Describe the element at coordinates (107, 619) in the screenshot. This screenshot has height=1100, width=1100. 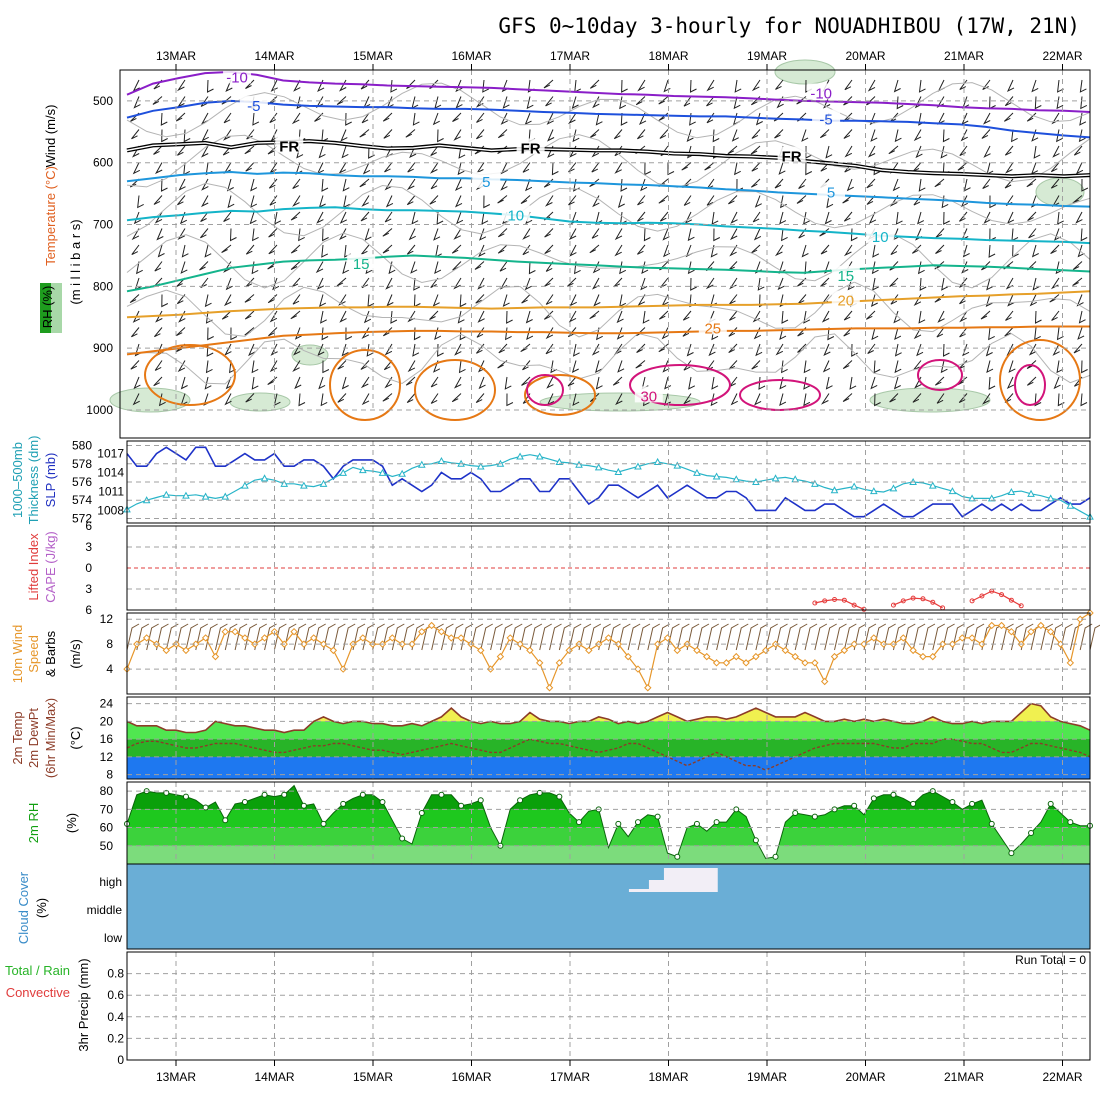
I see `wind-tick-12: 12` at that location.